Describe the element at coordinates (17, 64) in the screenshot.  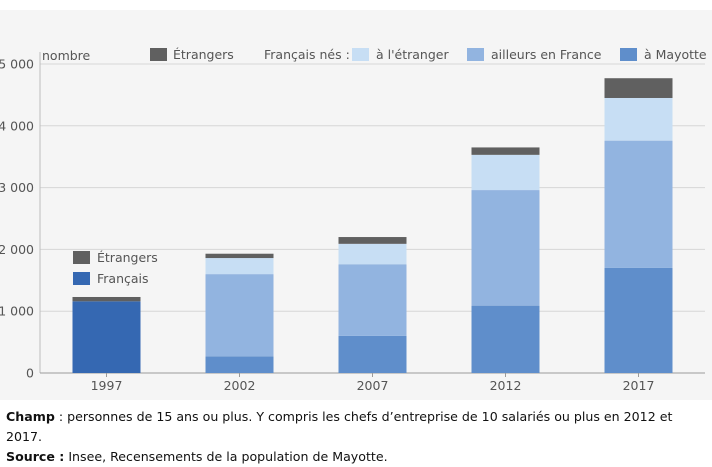
I see `y-tick-label: 5 000` at that location.